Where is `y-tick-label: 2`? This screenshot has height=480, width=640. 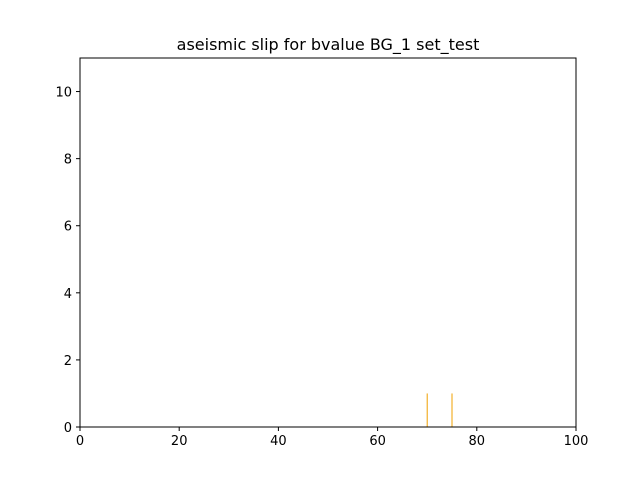 y-tick-label: 2 is located at coordinates (68, 361).